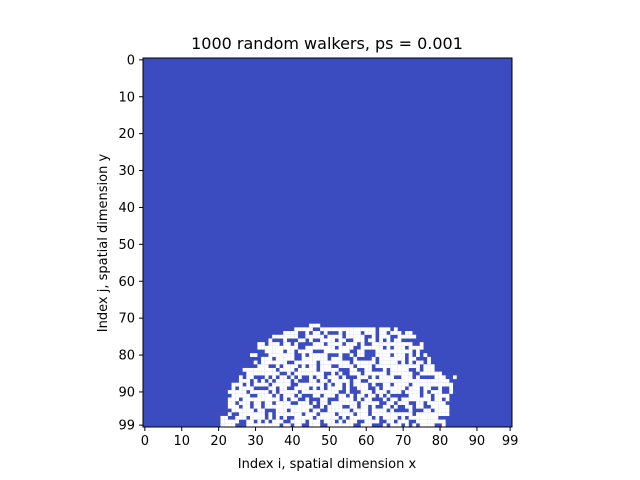 The height and width of the screenshot is (480, 640). What do you see at coordinates (126, 426) in the screenshot?
I see `y-tick-label: 99` at bounding box center [126, 426].